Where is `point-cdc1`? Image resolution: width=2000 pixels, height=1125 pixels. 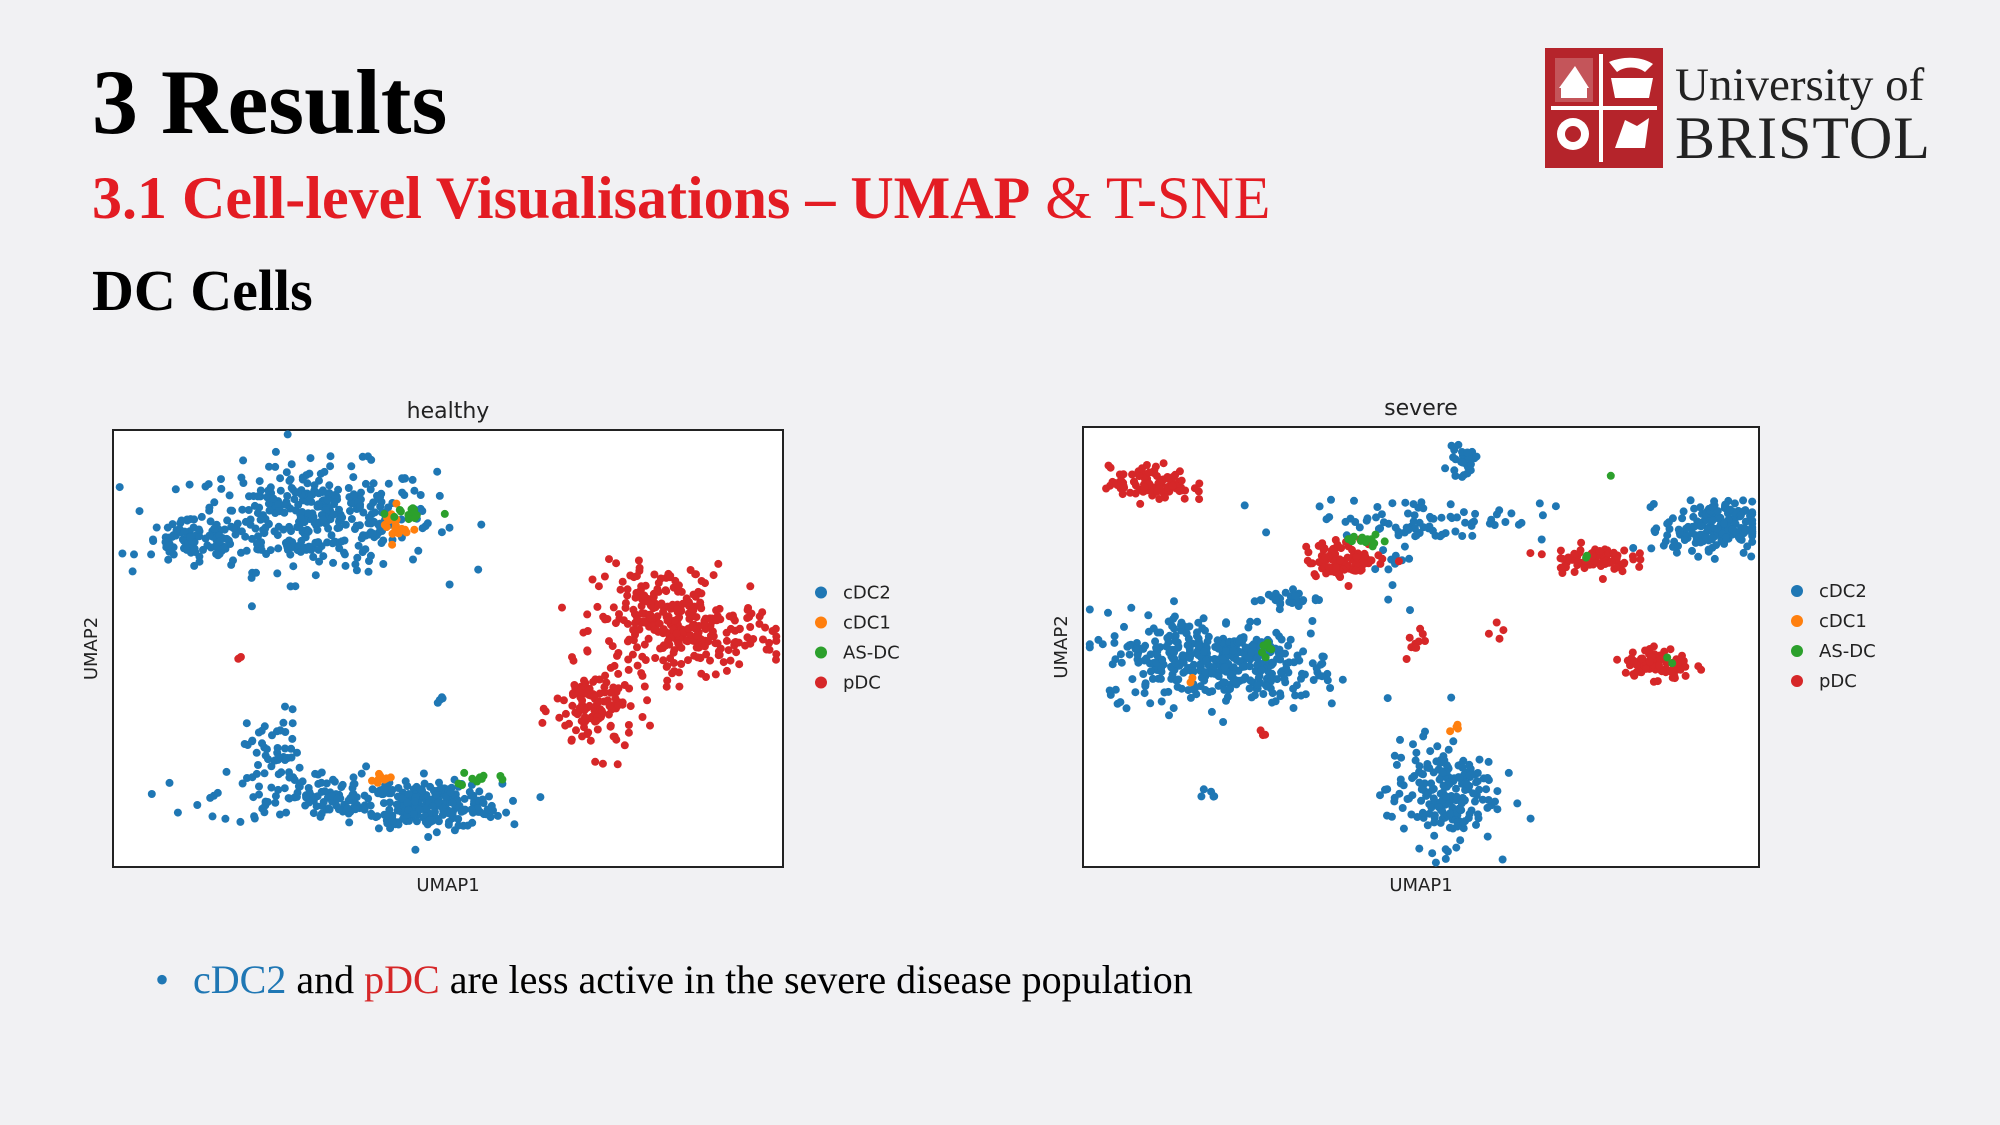 point-cdc1 is located at coordinates (414, 529).